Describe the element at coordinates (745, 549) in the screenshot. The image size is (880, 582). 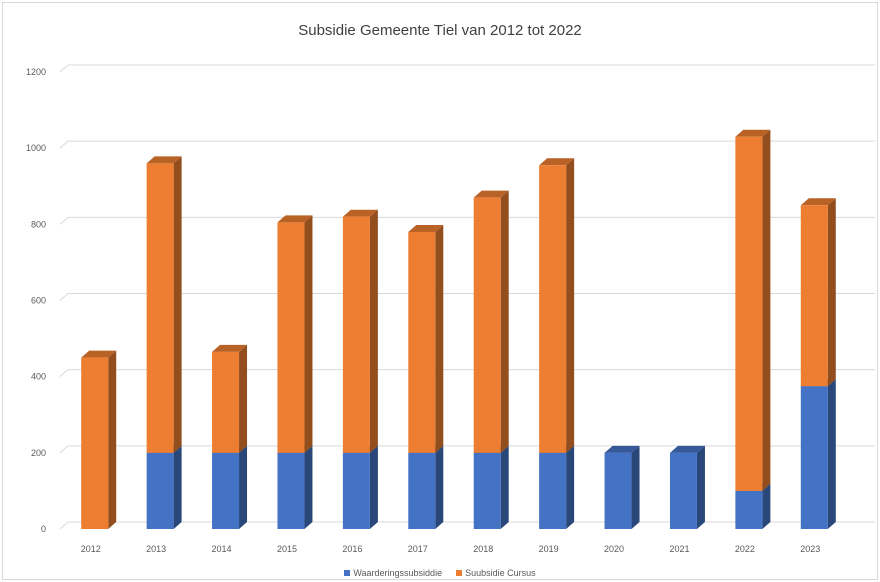
I see `x-tick-label: 2022` at that location.